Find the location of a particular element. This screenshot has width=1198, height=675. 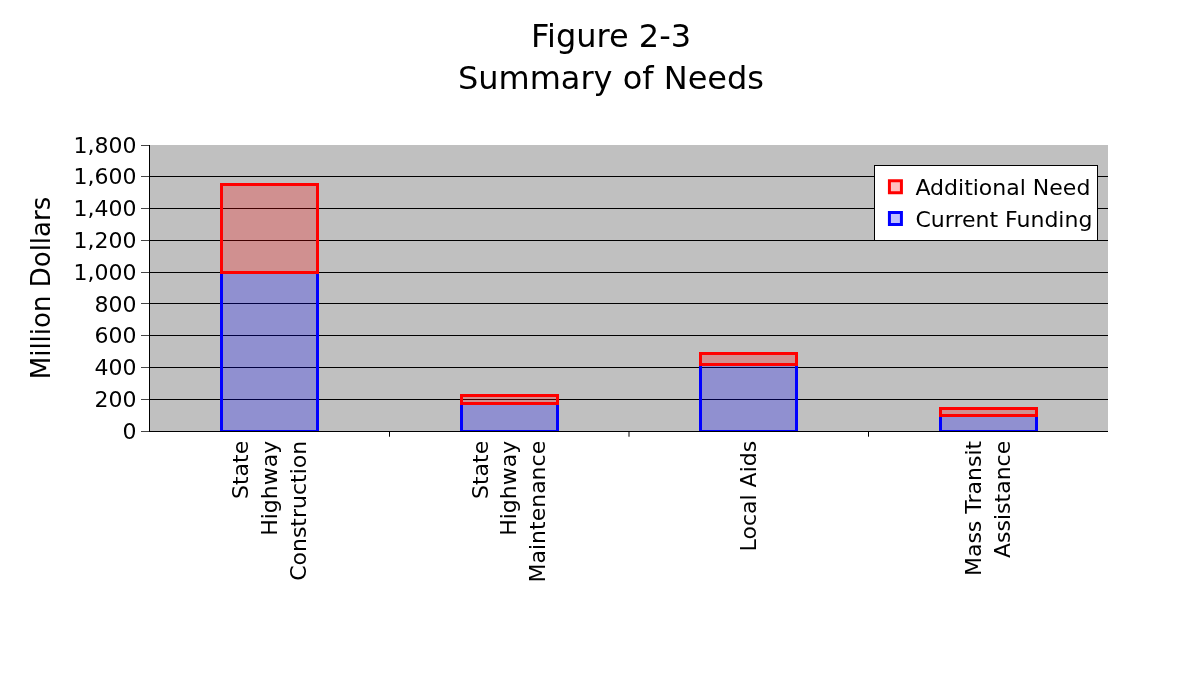

legend-label: Additional Need is located at coordinates (1003, 188).